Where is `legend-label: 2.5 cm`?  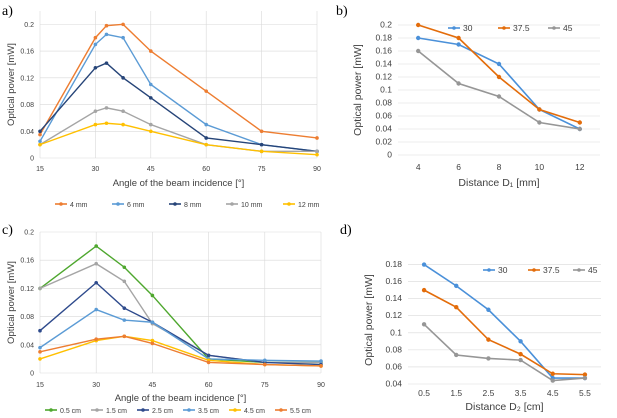 legend-label: 2.5 cm is located at coordinates (162, 411).